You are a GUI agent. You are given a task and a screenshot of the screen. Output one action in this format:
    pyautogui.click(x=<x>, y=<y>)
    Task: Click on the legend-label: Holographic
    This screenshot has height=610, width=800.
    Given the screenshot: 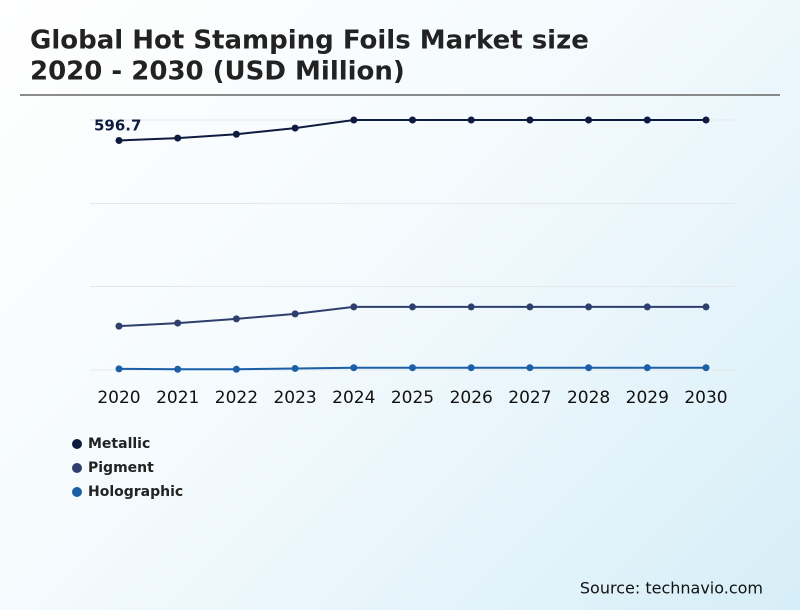 What is the action you would take?
    pyautogui.click(x=135, y=492)
    